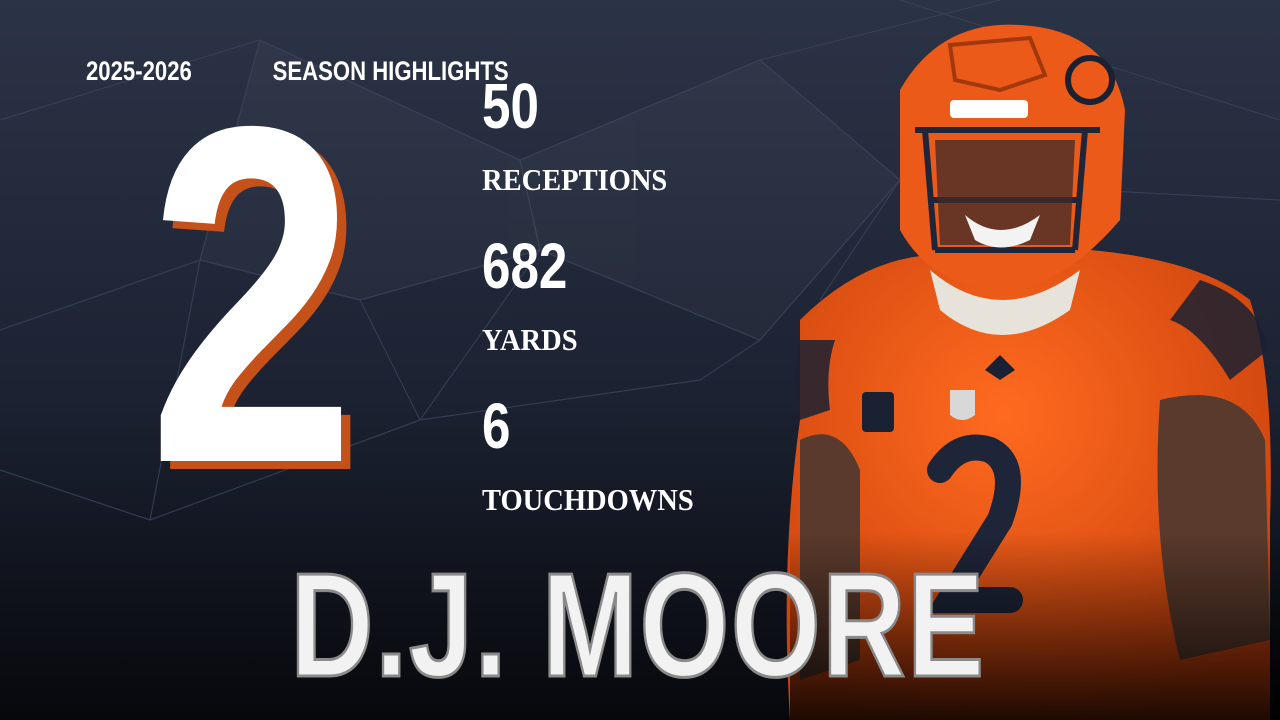 The width and height of the screenshot is (1280, 720). Describe the element at coordinates (588, 500) in the screenshot. I see `stat-label: TOUCHDOWNS` at that location.